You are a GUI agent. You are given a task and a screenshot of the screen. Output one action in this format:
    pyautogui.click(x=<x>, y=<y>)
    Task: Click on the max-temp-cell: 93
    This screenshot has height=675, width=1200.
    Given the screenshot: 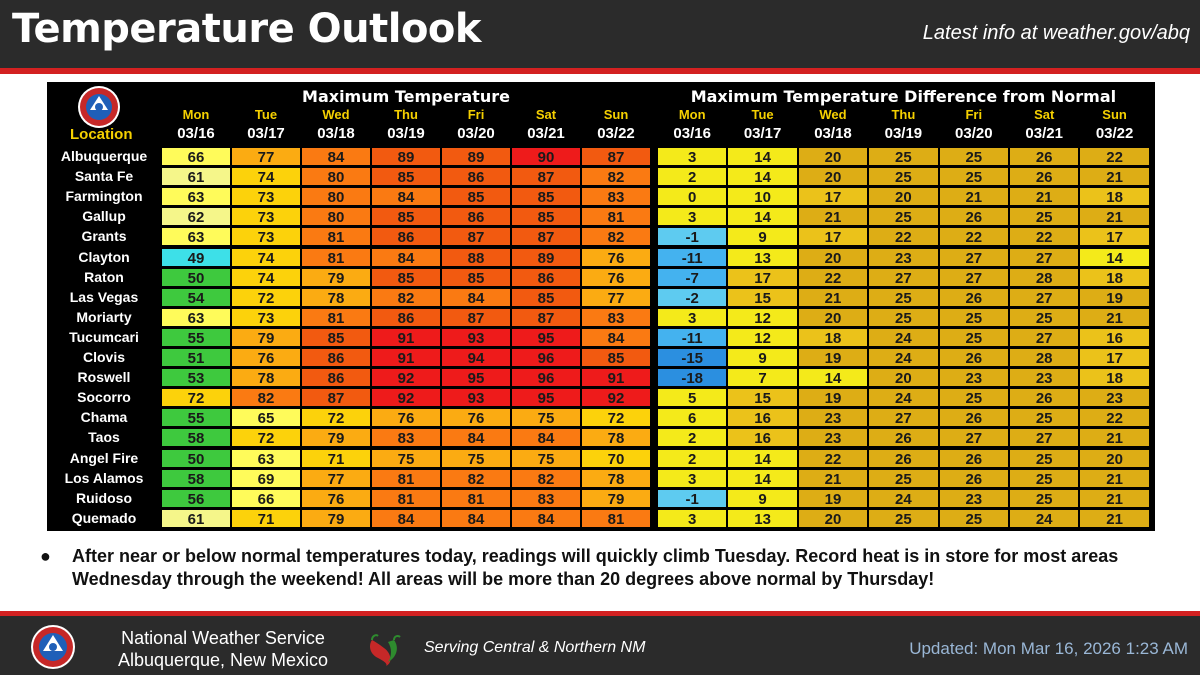 What is the action you would take?
    pyautogui.click(x=476, y=398)
    